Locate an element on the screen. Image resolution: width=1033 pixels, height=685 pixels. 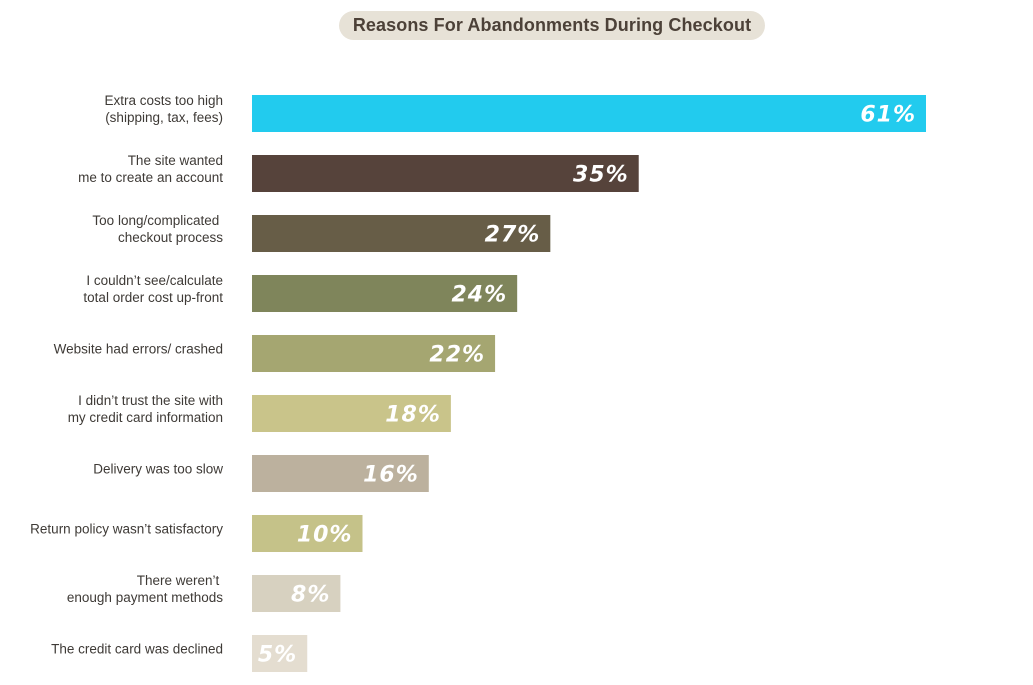
bar-group: 10% Return policy wasn’t satisfactory is located at coordinates (196, 533).